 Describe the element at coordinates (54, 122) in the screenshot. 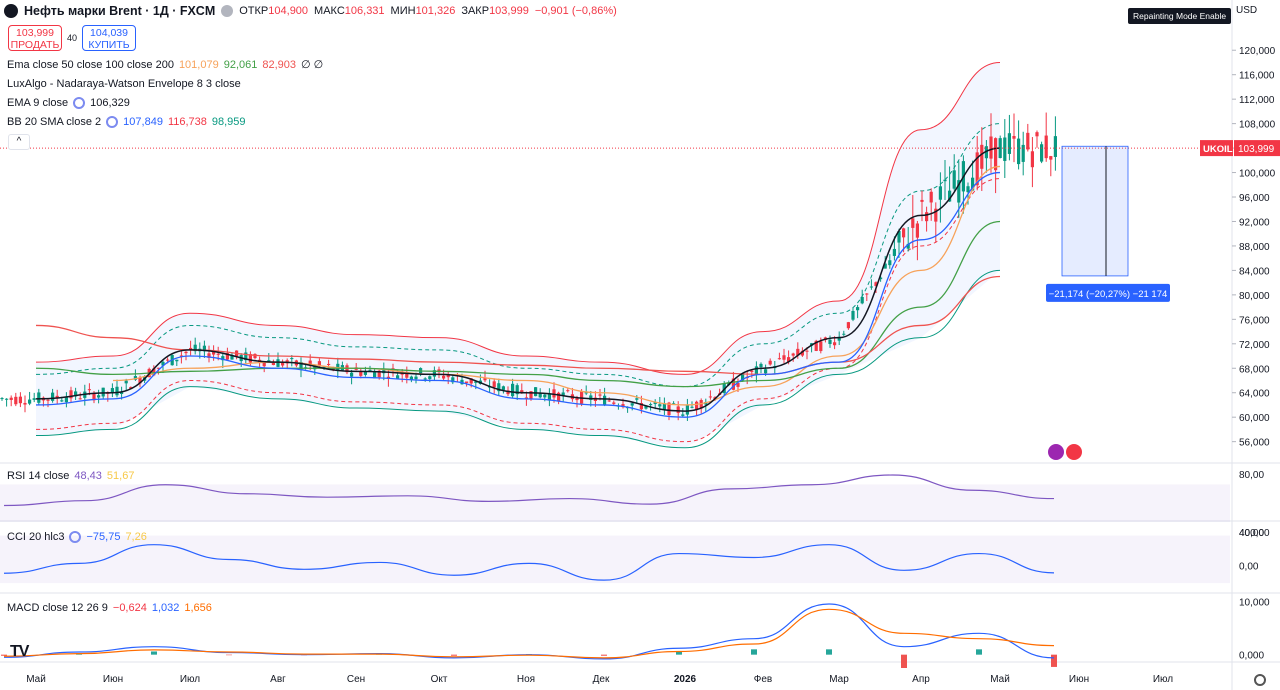

I see `bb-label: BB 20 SMA close 2` at that location.